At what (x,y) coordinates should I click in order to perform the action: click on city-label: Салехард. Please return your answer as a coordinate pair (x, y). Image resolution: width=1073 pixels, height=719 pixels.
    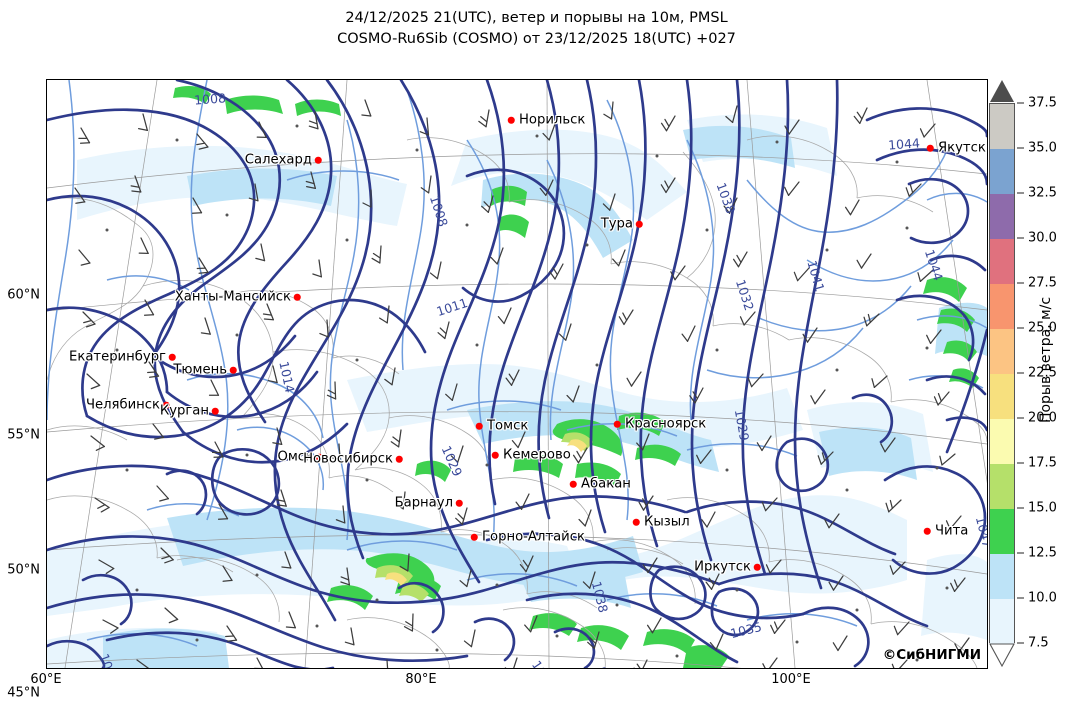
    Looking at the image, I should click on (278, 160).